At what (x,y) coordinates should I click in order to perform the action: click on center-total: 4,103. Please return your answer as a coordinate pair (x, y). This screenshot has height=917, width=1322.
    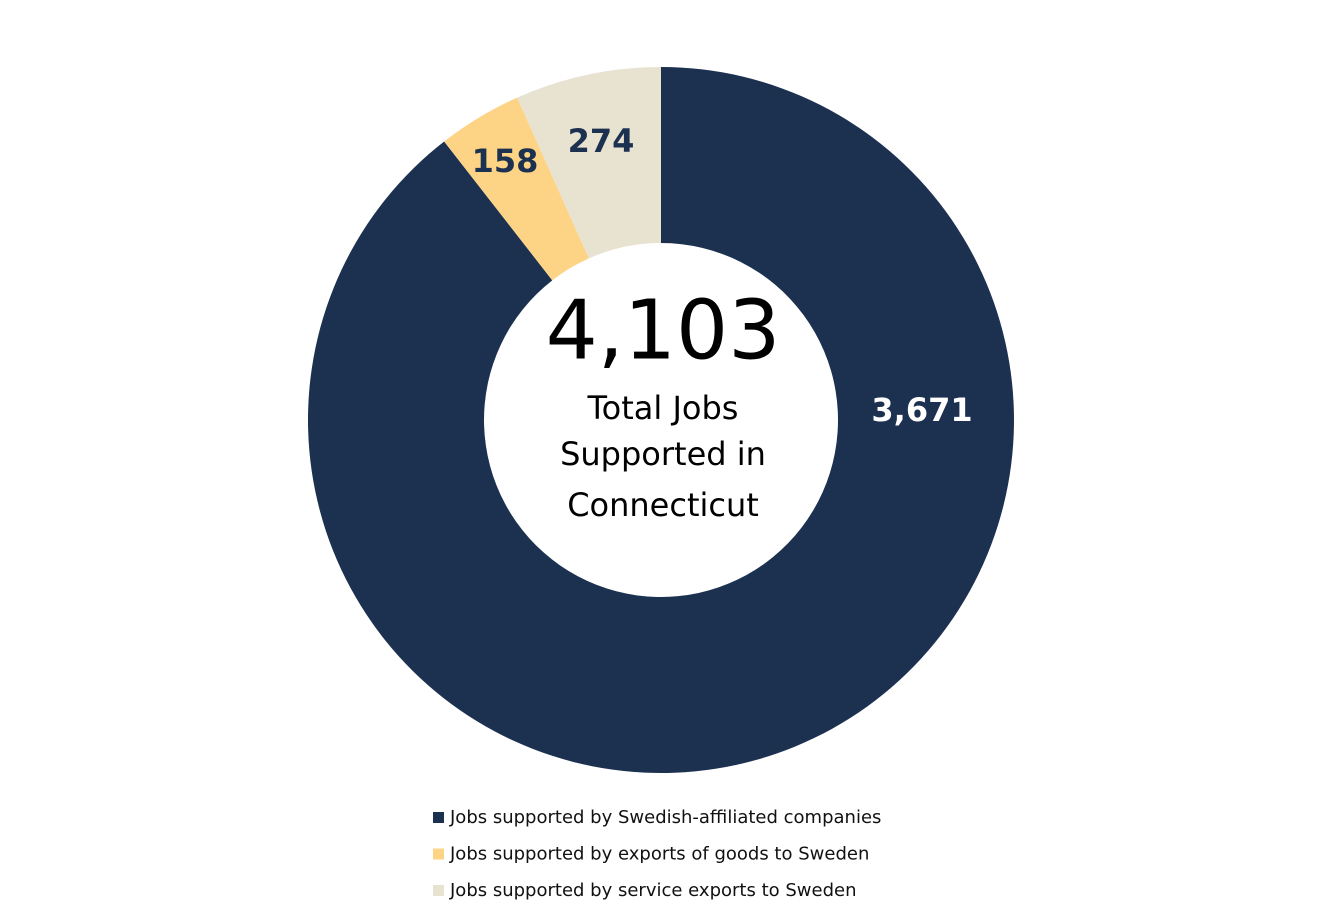
    Looking at the image, I should click on (663, 330).